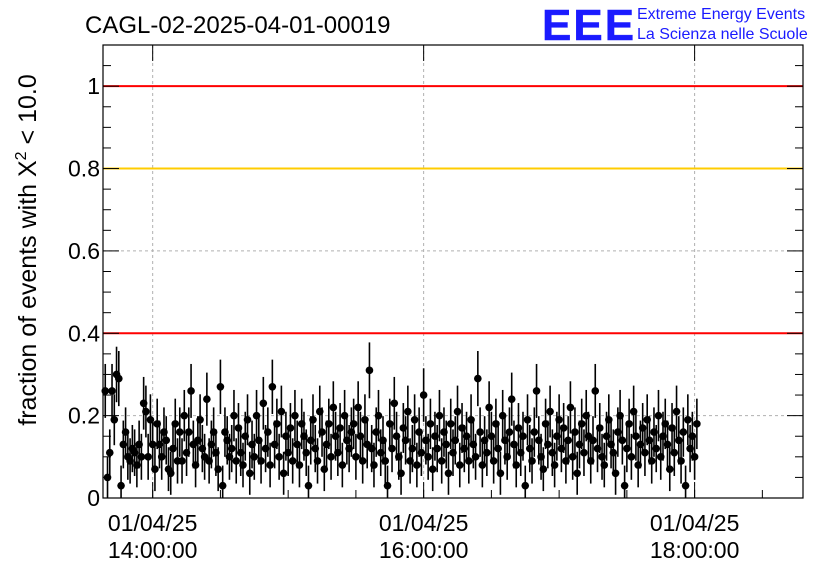 The width and height of the screenshot is (836, 577). Describe the element at coordinates (93, 86) in the screenshot. I see `y-tick-label: 1` at that location.